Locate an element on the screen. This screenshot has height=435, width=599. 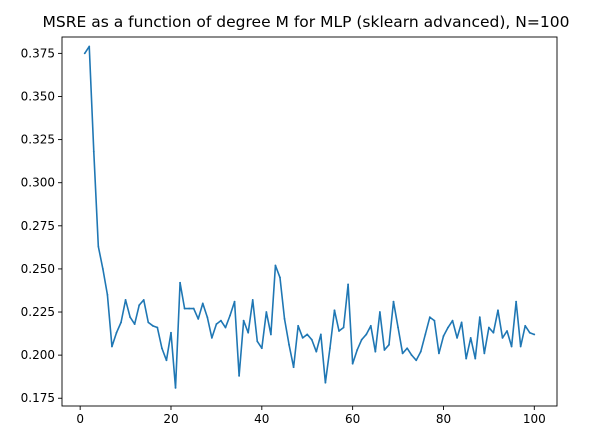
y-tick-label: 0.300 is located at coordinates (38, 183).